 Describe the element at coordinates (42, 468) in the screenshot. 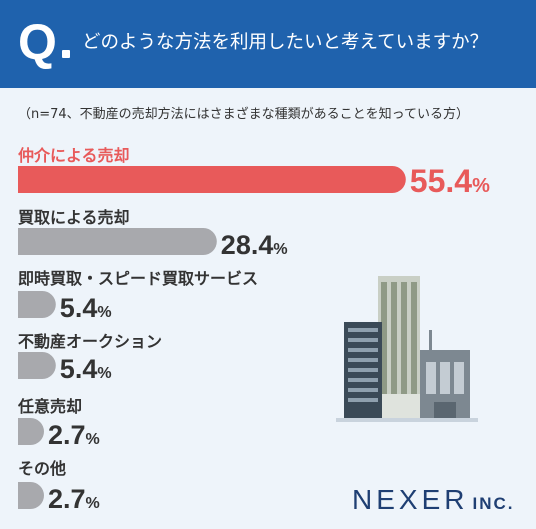

I see `category-label: その他` at that location.